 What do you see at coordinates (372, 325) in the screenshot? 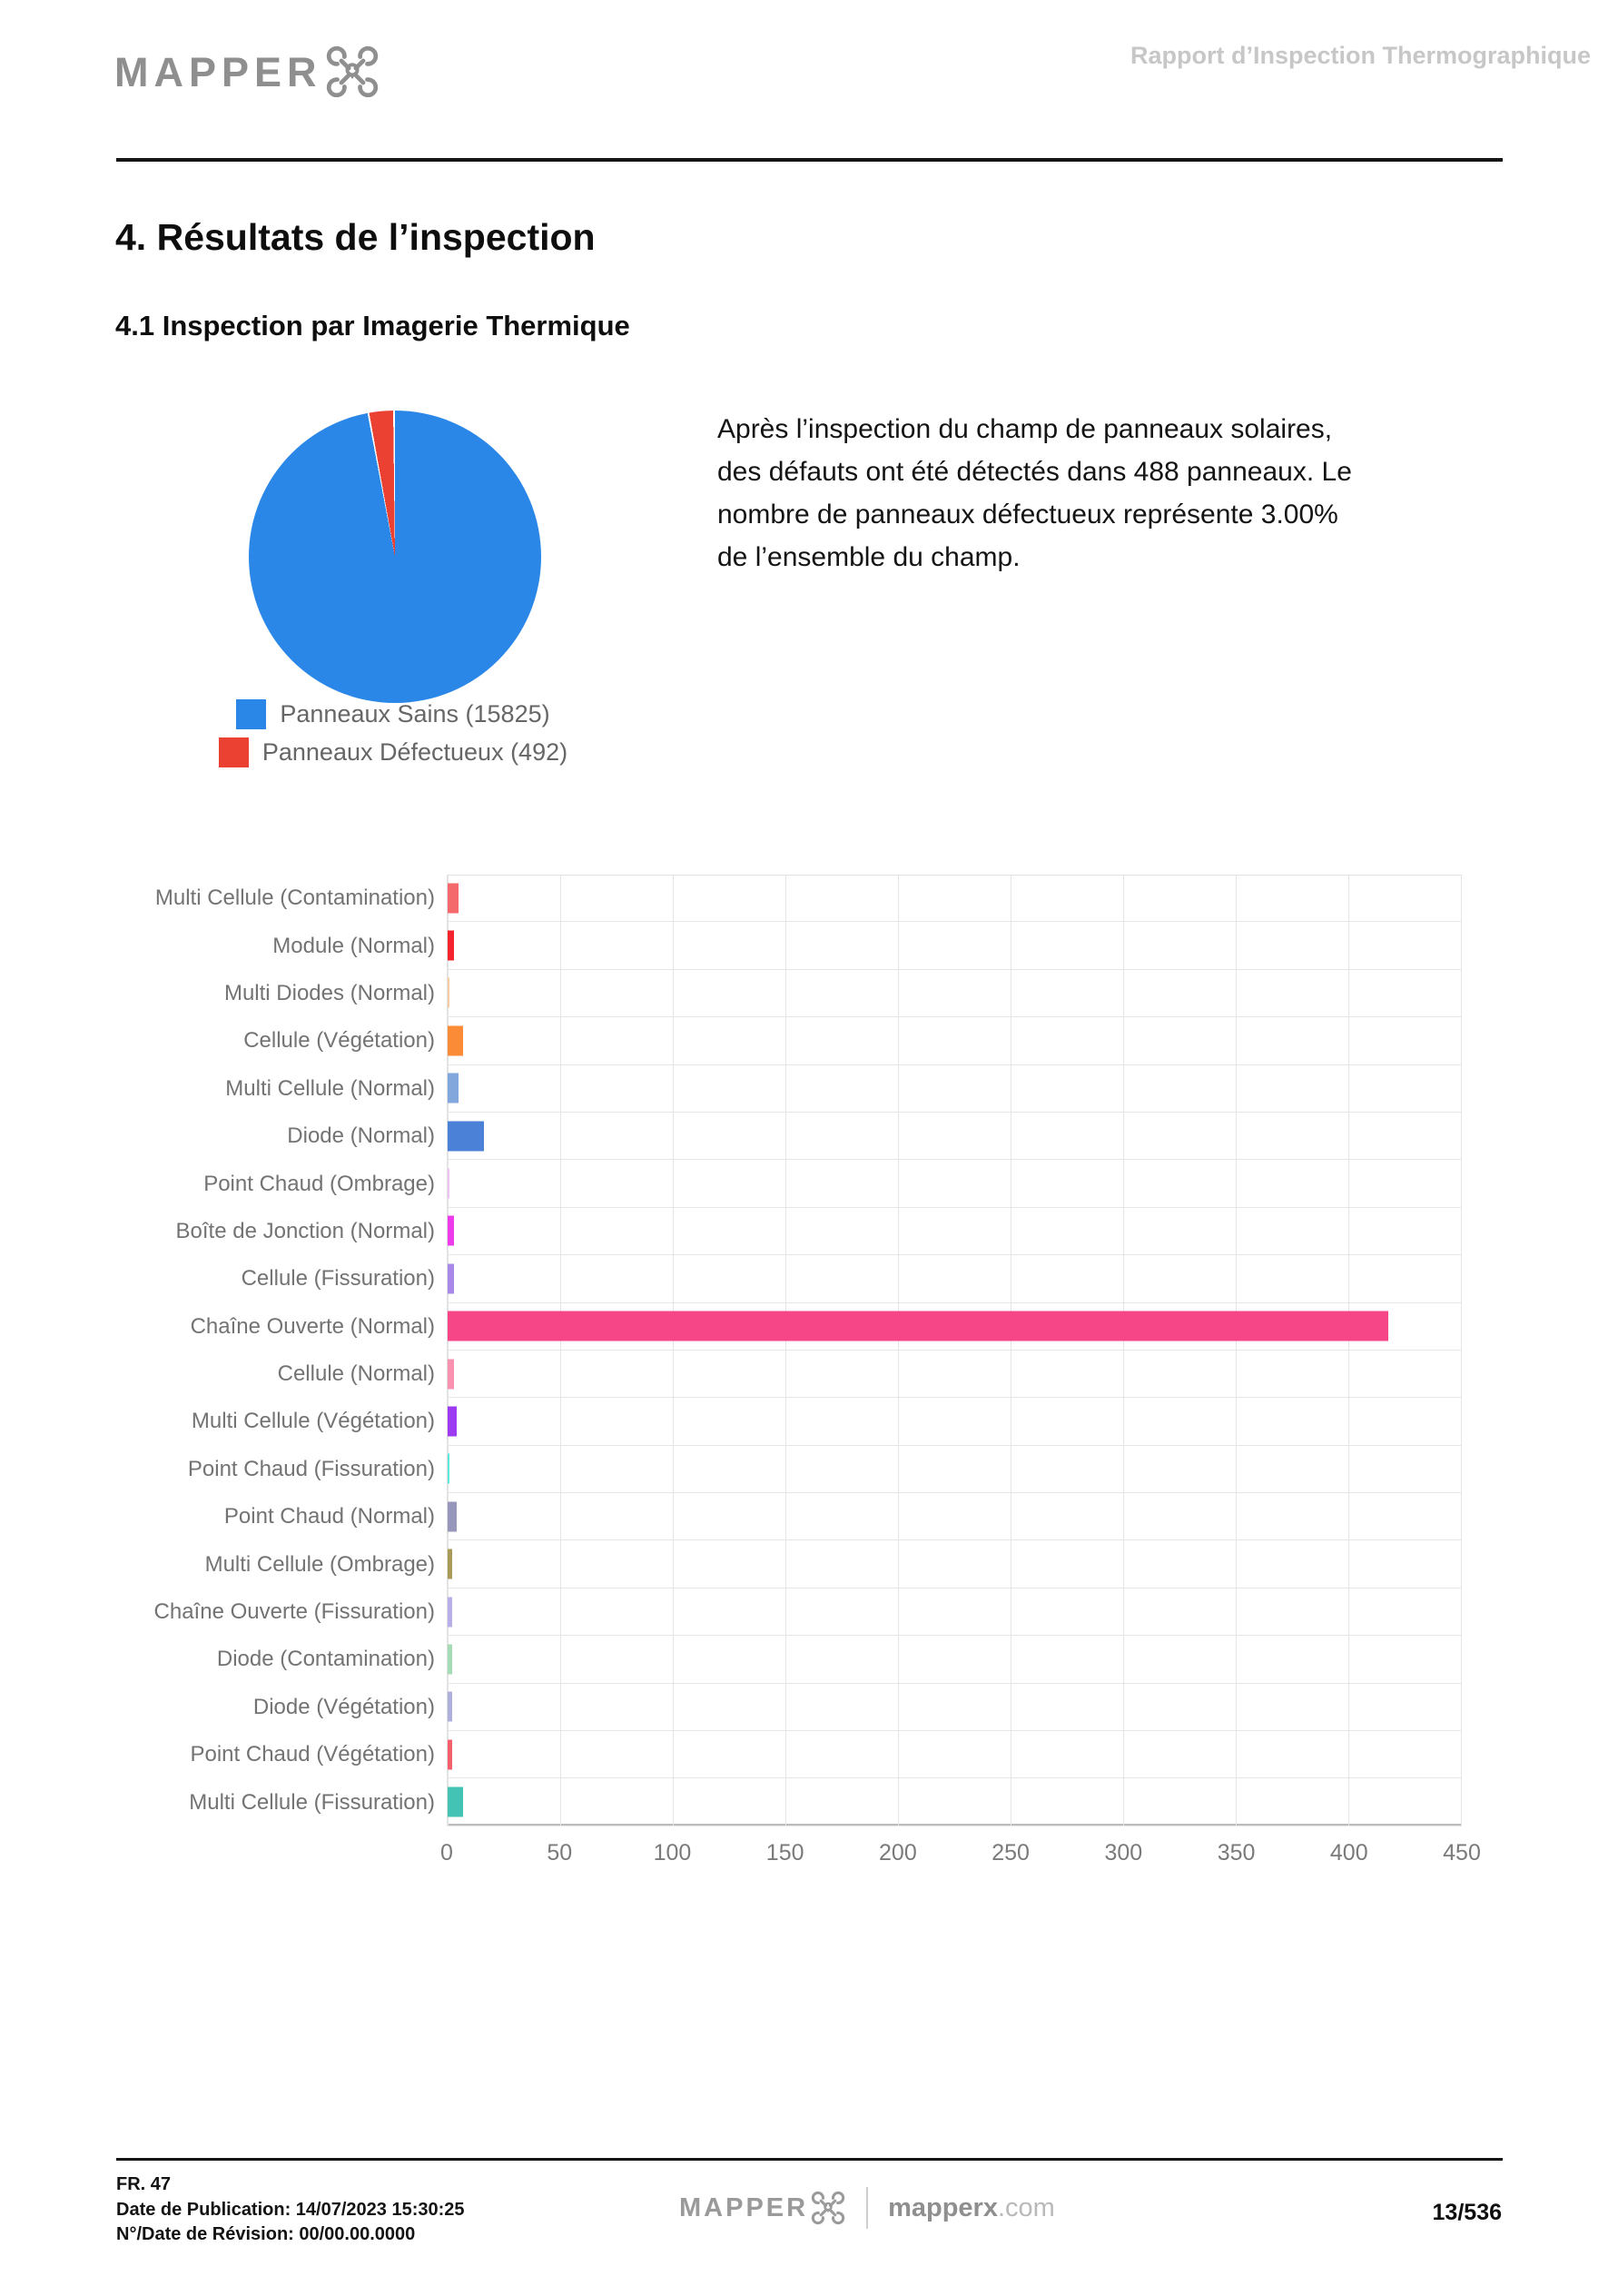
I see `subsection-heading: 4.1 Inspection par Imagerie Thermique` at bounding box center [372, 325].